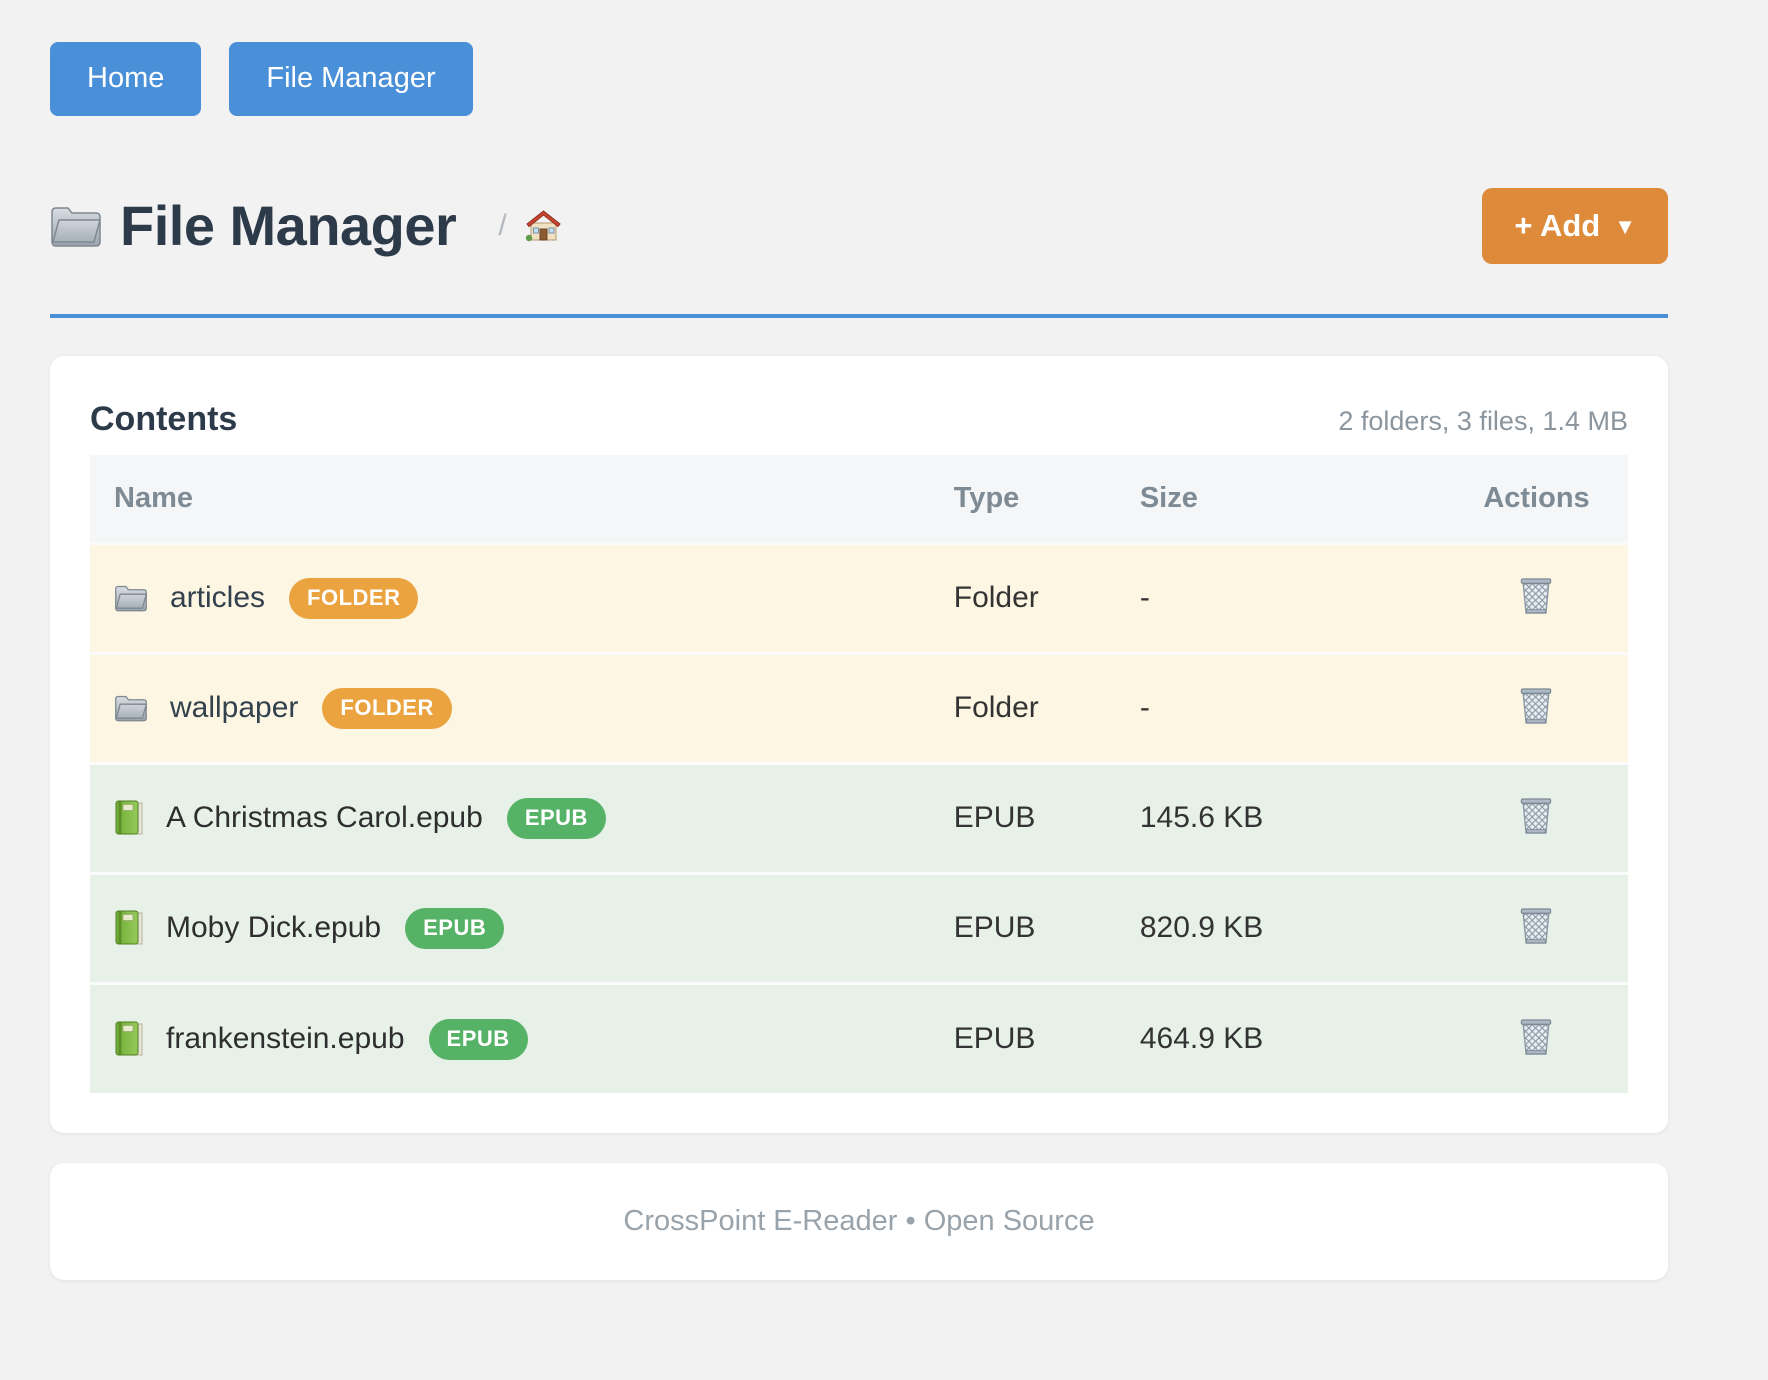 The width and height of the screenshot is (1768, 1380). Describe the element at coordinates (1201, 928) in the screenshot. I see `file-size-cell: 820.9 KB` at that location.